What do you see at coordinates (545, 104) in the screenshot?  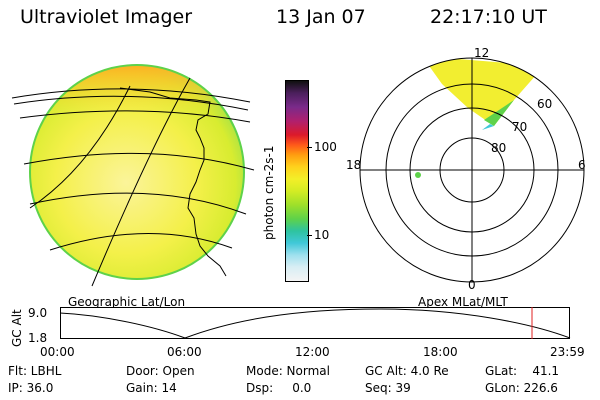 I see `mlat-label-60: 60` at bounding box center [545, 104].